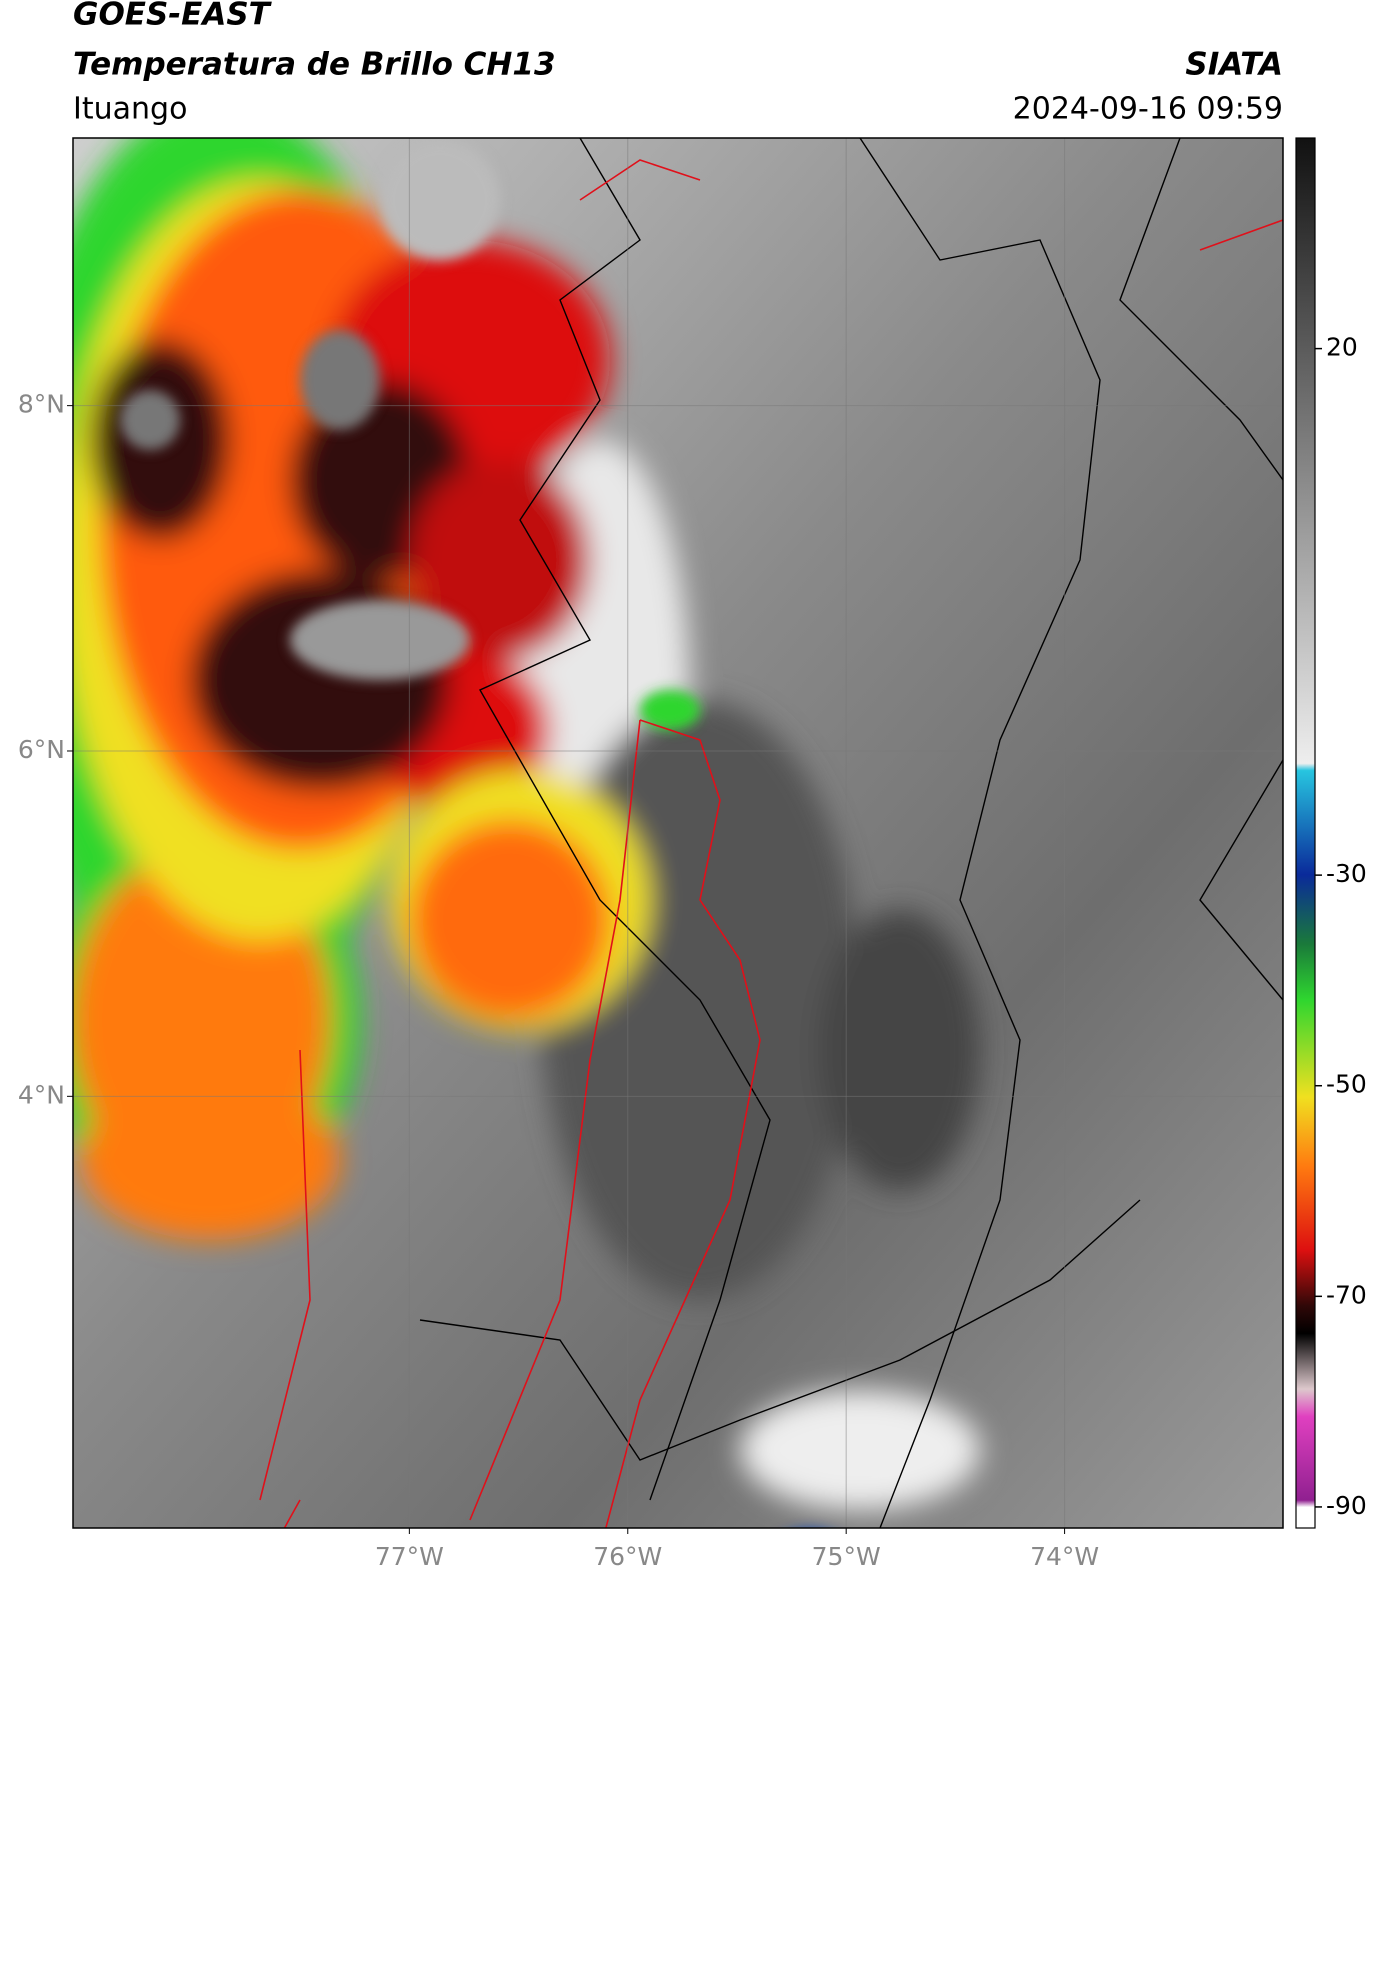 The width and height of the screenshot is (1384, 1985). I want to click on lon-label: 76°W, so click(627, 1556).